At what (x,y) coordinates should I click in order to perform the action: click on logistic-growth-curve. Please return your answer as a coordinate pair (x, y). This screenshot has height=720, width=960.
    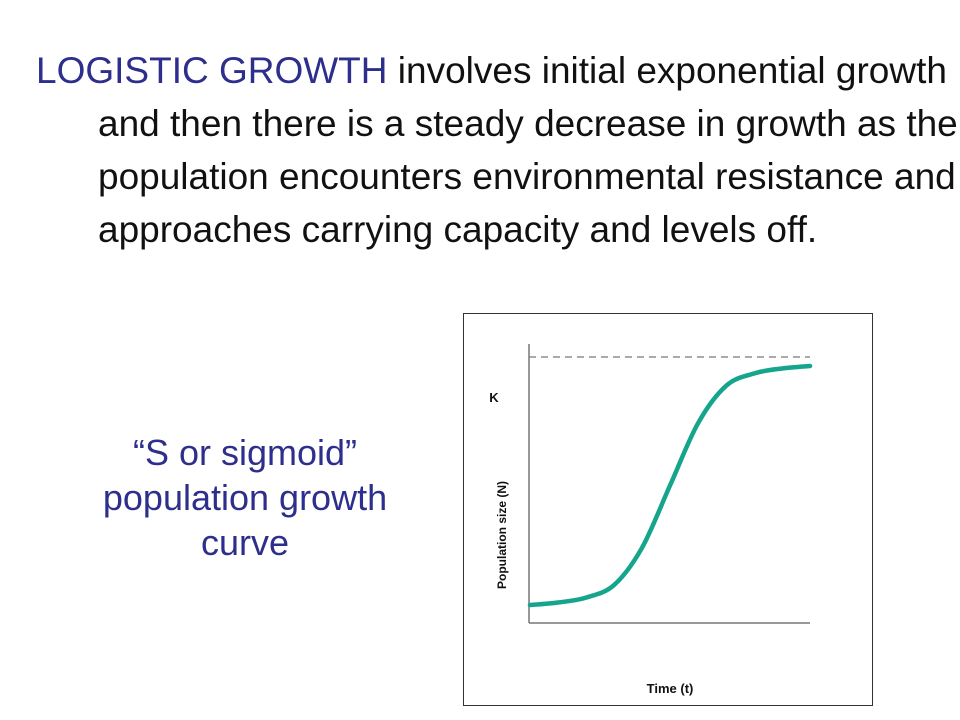
    Looking at the image, I should click on (670, 485).